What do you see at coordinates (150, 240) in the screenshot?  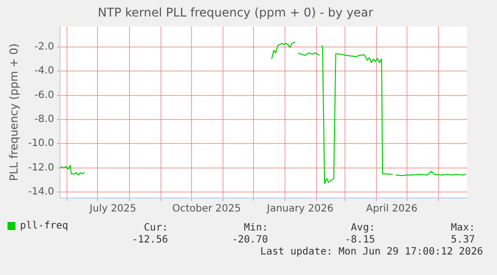 I see `text: -12.56` at bounding box center [150, 240].